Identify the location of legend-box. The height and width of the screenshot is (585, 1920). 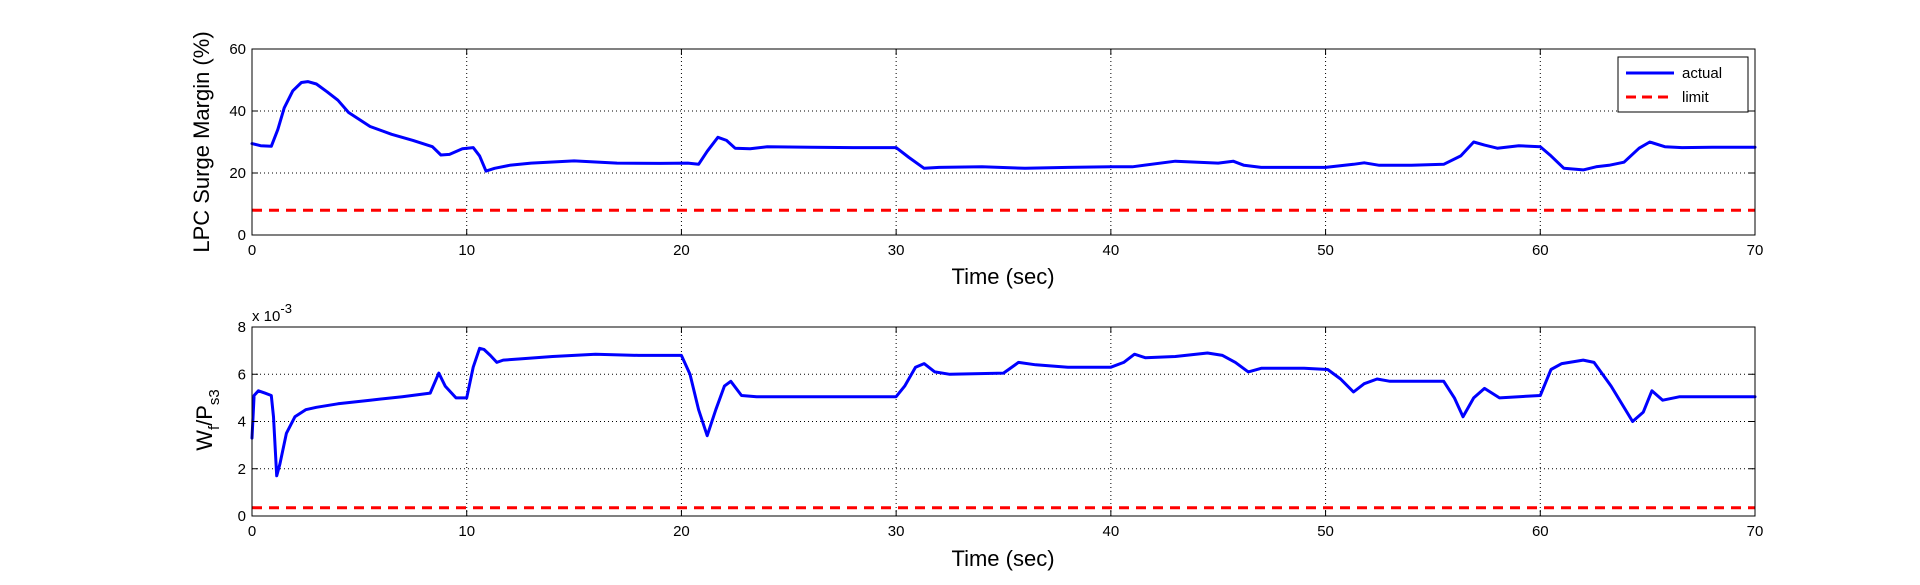
(1683, 84).